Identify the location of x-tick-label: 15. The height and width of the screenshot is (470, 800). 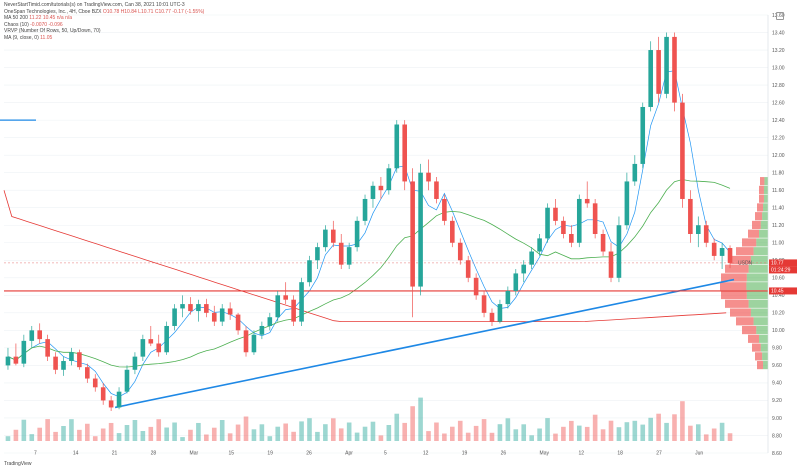
(231, 454).